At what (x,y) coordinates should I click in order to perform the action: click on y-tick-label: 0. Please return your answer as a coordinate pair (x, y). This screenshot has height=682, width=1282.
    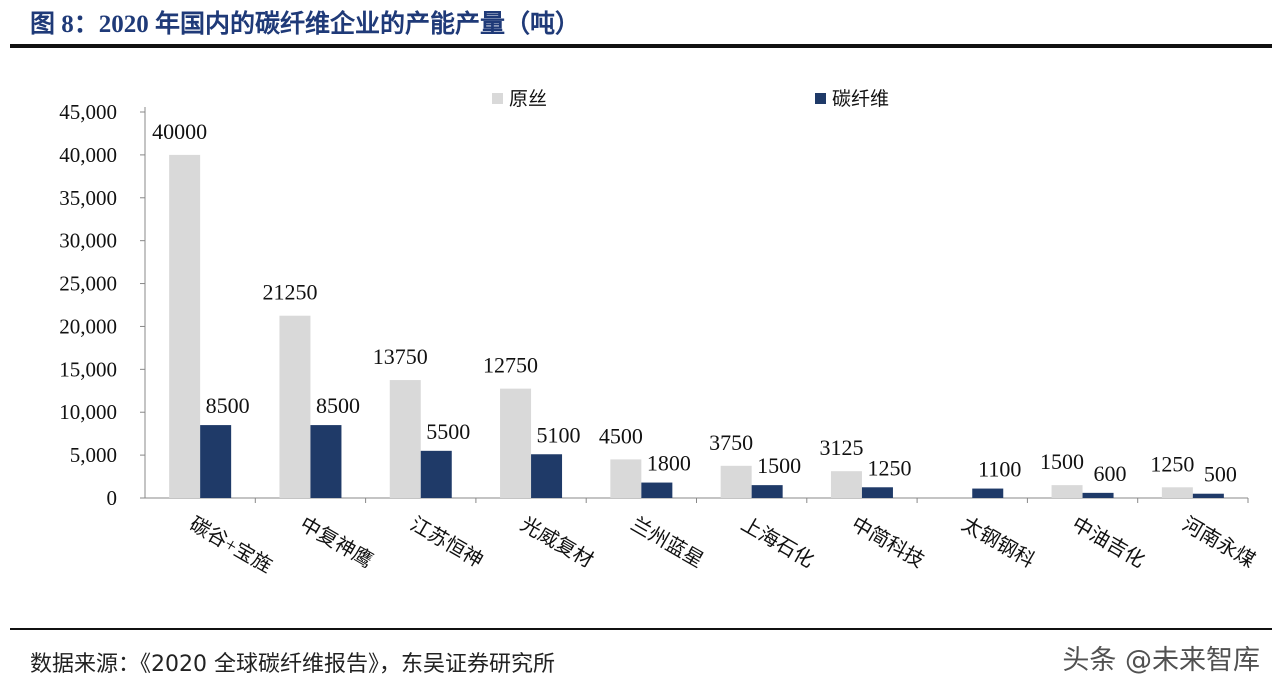
    Looking at the image, I should click on (112, 498).